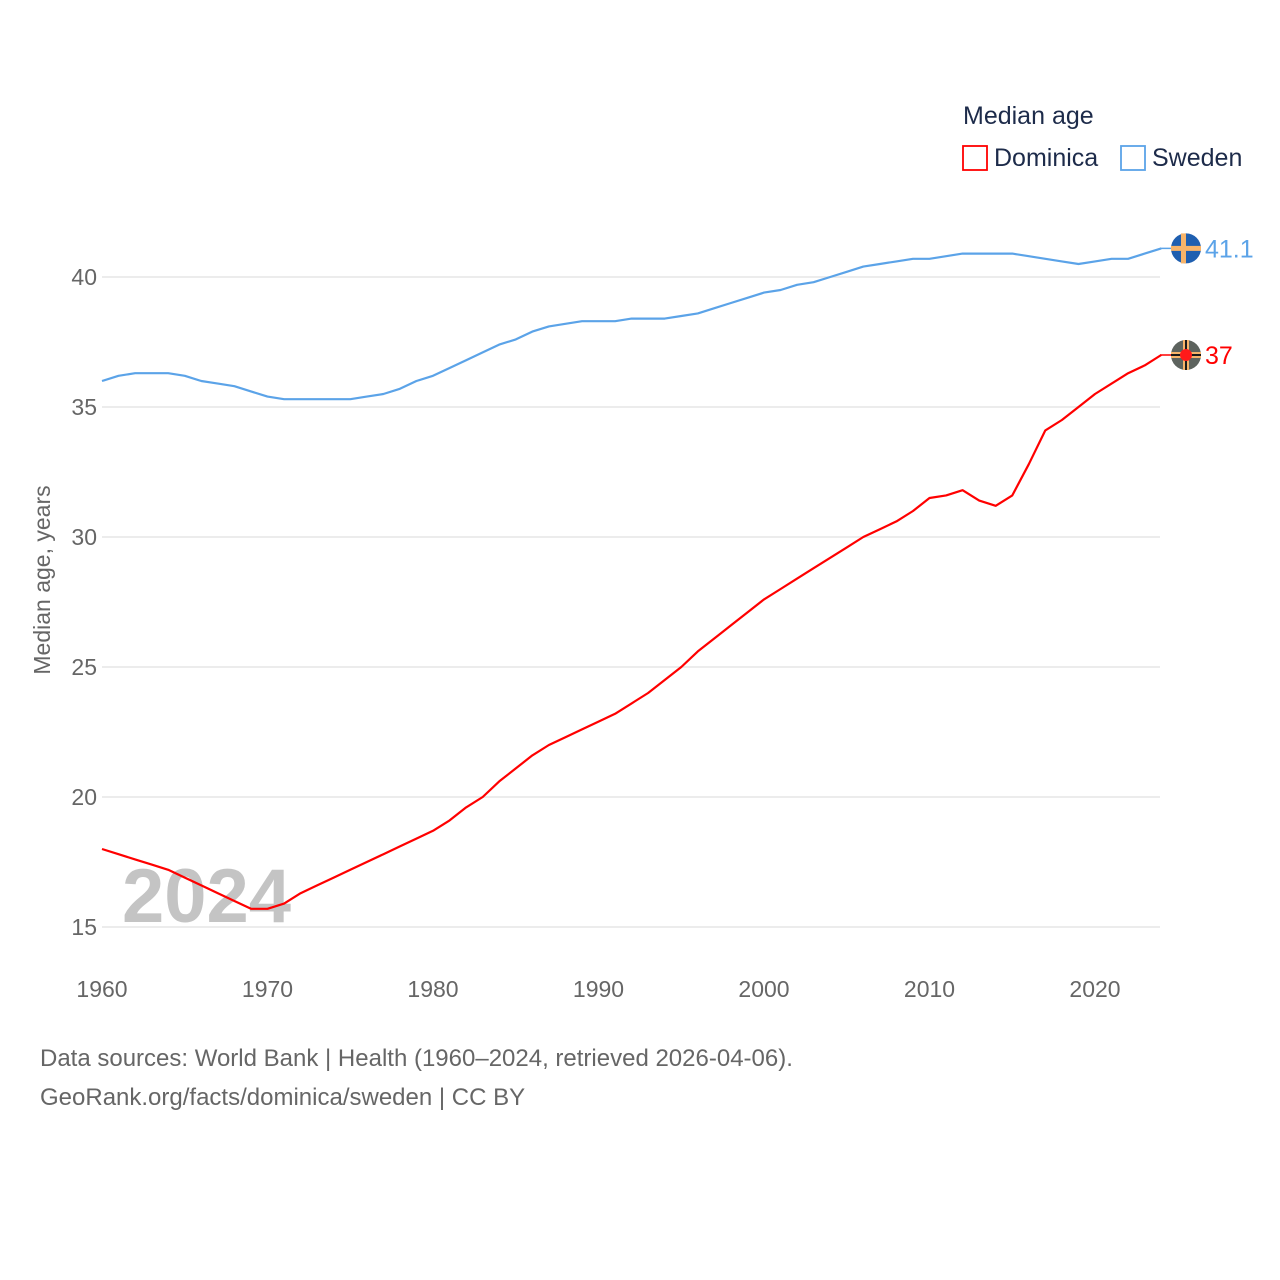 The image size is (1280, 1280). What do you see at coordinates (1186, 248) in the screenshot?
I see `flag-sweden-icon` at bounding box center [1186, 248].